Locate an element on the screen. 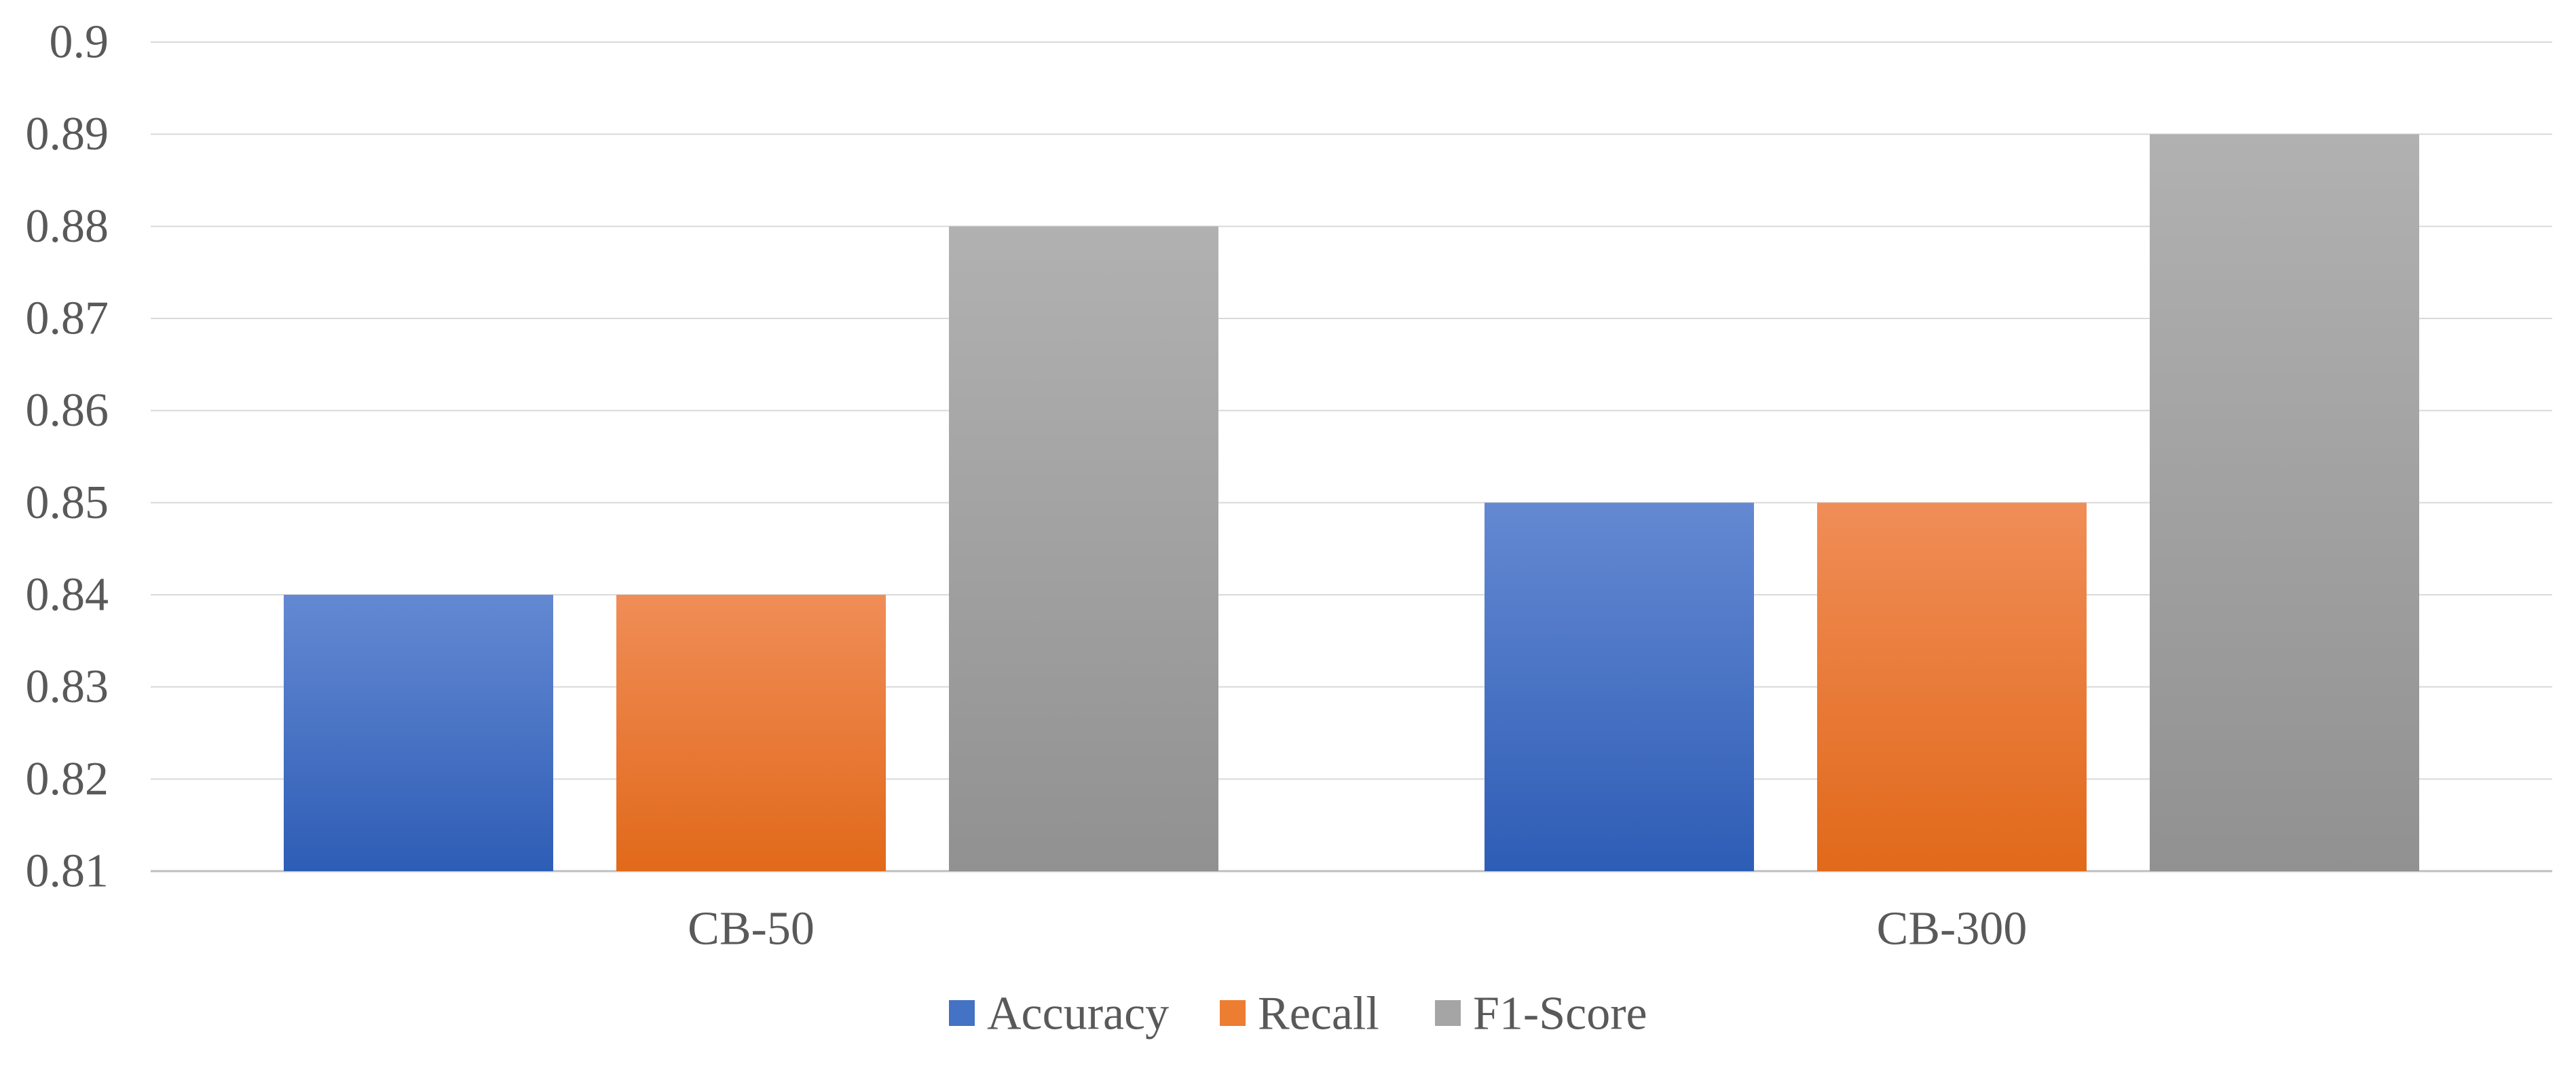 The width and height of the screenshot is (2576, 1066). y-tick-label: 0.88 is located at coordinates (68, 226).